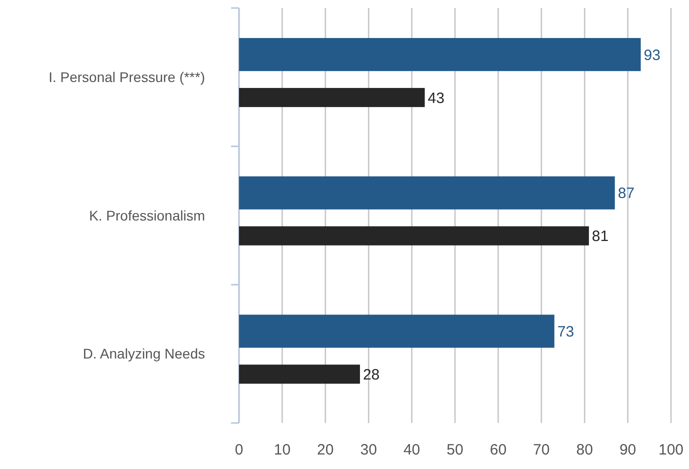 Image resolution: width=689 pixels, height=469 pixels. I want to click on y-tick-label: K. Professionalism, so click(147, 215).